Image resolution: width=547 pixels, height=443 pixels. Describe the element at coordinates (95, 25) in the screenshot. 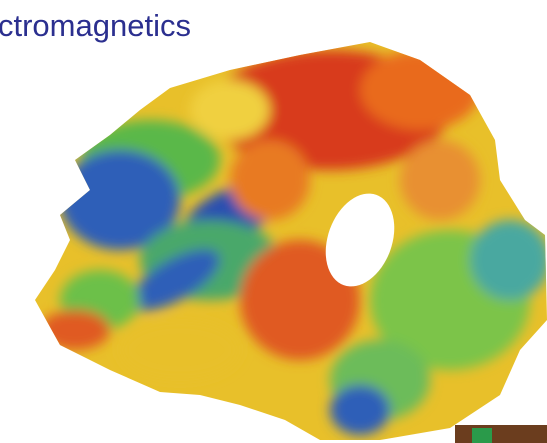

I see `title: ctromagnetics` at that location.